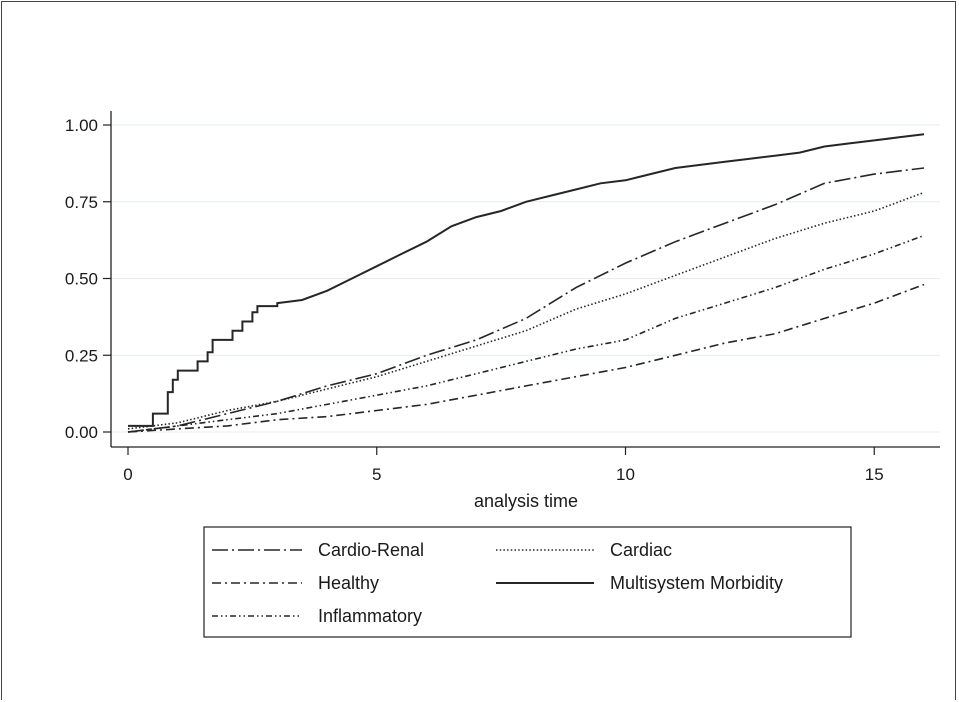 Image resolution: width=959 pixels, height=702 pixels. Describe the element at coordinates (526, 501) in the screenshot. I see `x-axis-label: analysis time` at that location.